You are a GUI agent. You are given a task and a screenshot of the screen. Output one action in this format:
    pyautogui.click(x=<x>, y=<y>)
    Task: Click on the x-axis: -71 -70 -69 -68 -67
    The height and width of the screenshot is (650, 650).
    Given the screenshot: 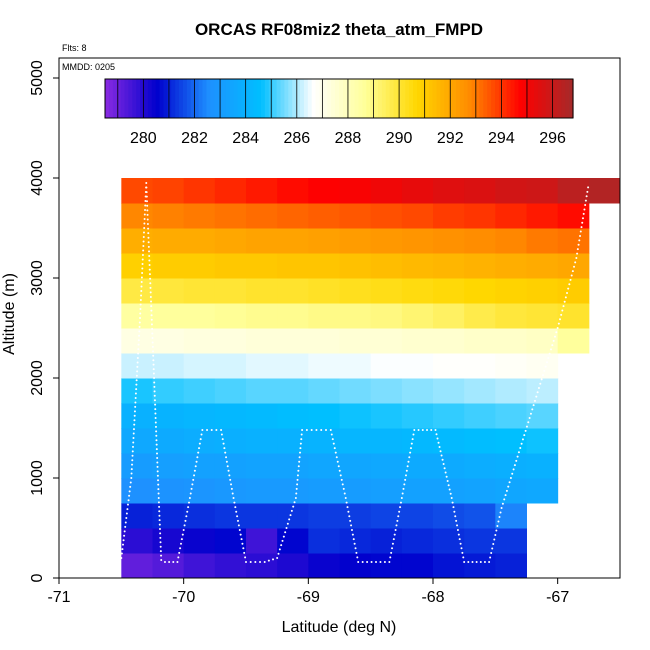 What is the action you would take?
    pyautogui.click(x=308, y=592)
    